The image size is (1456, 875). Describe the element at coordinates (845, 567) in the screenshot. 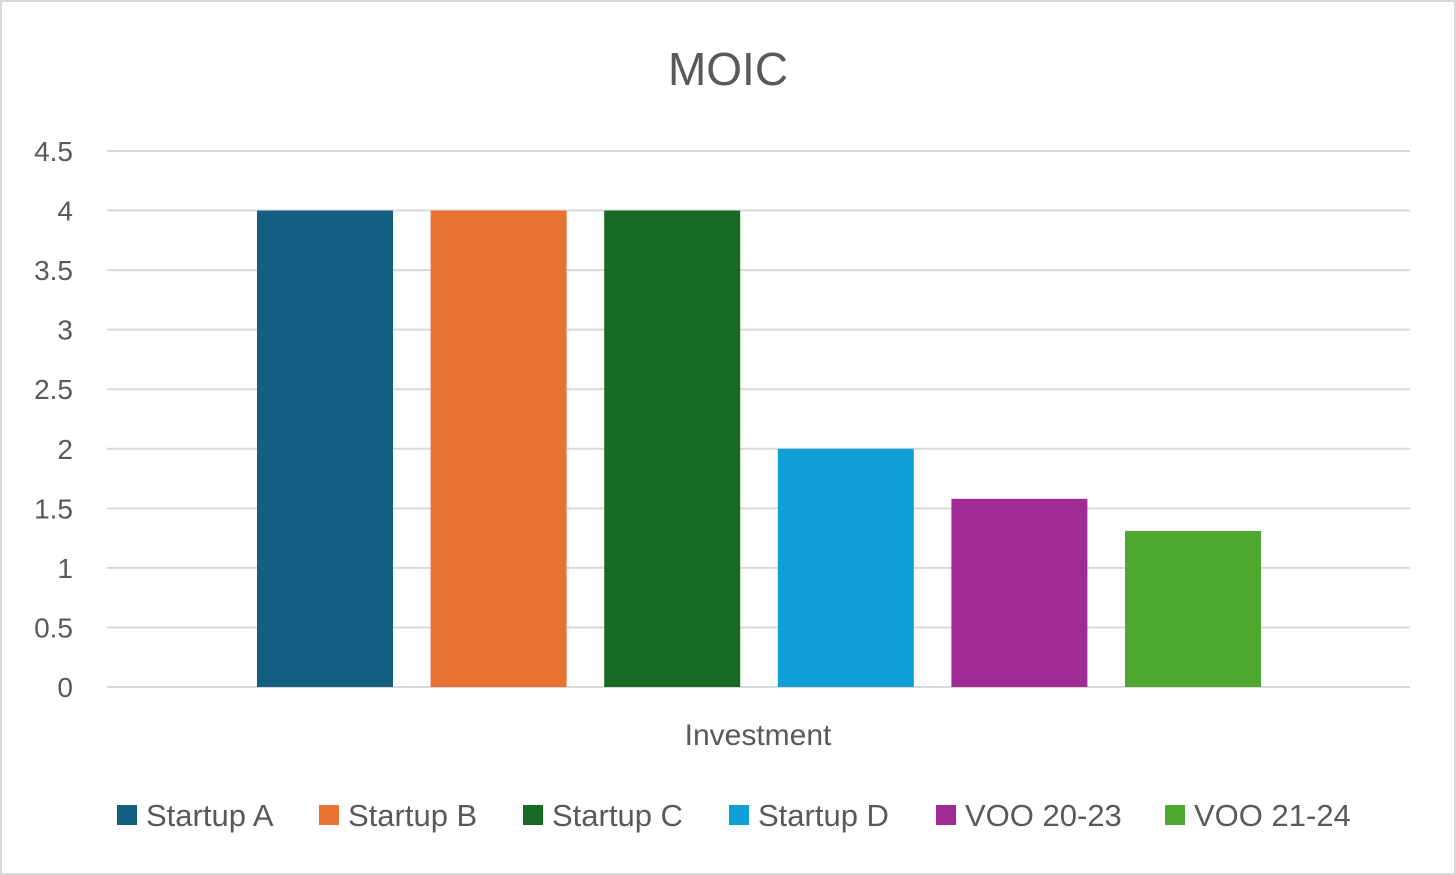

I see `bar-startup-d` at that location.